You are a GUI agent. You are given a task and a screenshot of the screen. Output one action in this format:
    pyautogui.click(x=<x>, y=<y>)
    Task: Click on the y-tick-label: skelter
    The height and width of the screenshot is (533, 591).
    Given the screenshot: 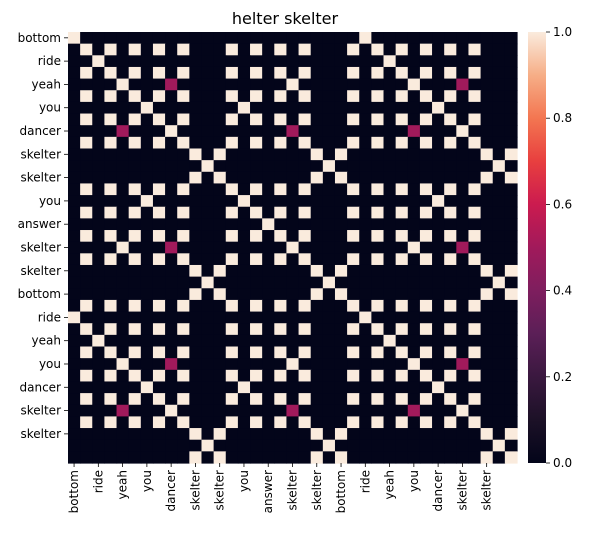 What is the action you would take?
    pyautogui.click(x=40, y=434)
    